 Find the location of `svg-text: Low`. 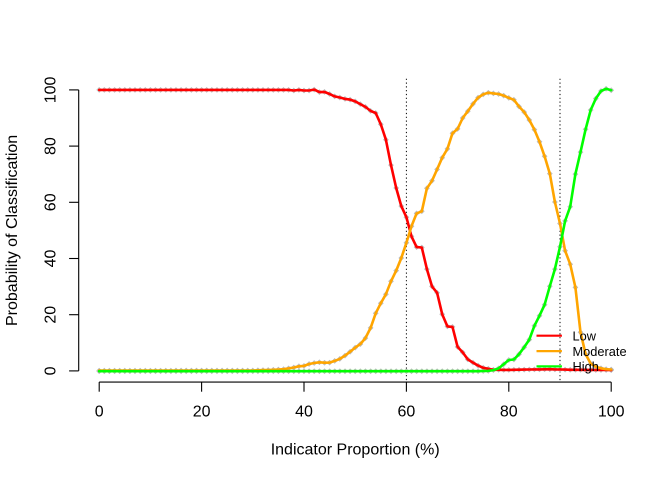

svg-text: Low is located at coordinates (585, 336).